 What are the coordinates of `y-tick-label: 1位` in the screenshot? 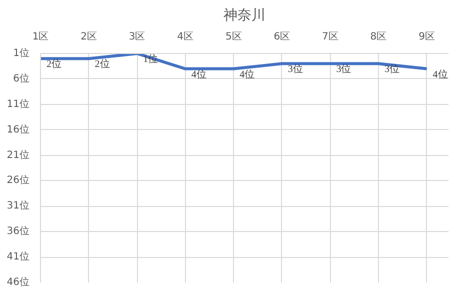 It's located at (21, 53).